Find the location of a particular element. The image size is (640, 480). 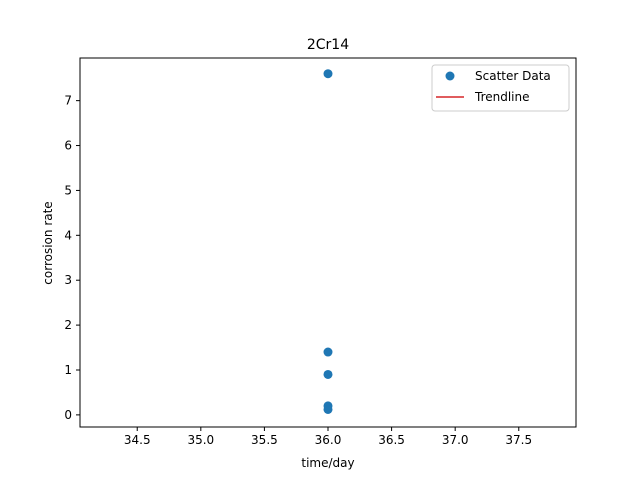

x-tick-label: 37.5 is located at coordinates (518, 440).